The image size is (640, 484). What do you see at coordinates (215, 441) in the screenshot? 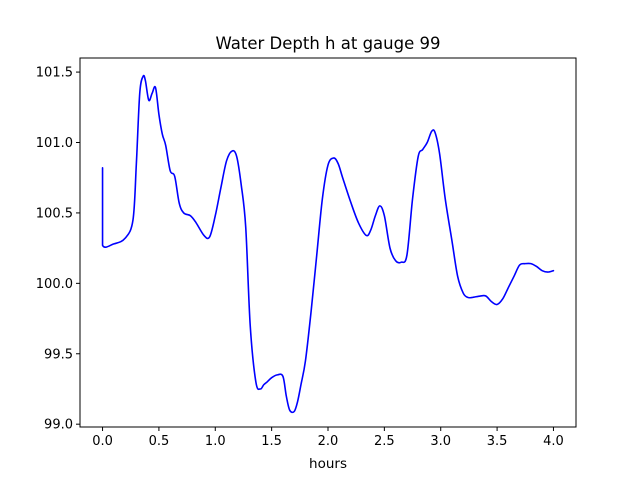
I see `x-tick-label: 1.0` at bounding box center [215, 441].